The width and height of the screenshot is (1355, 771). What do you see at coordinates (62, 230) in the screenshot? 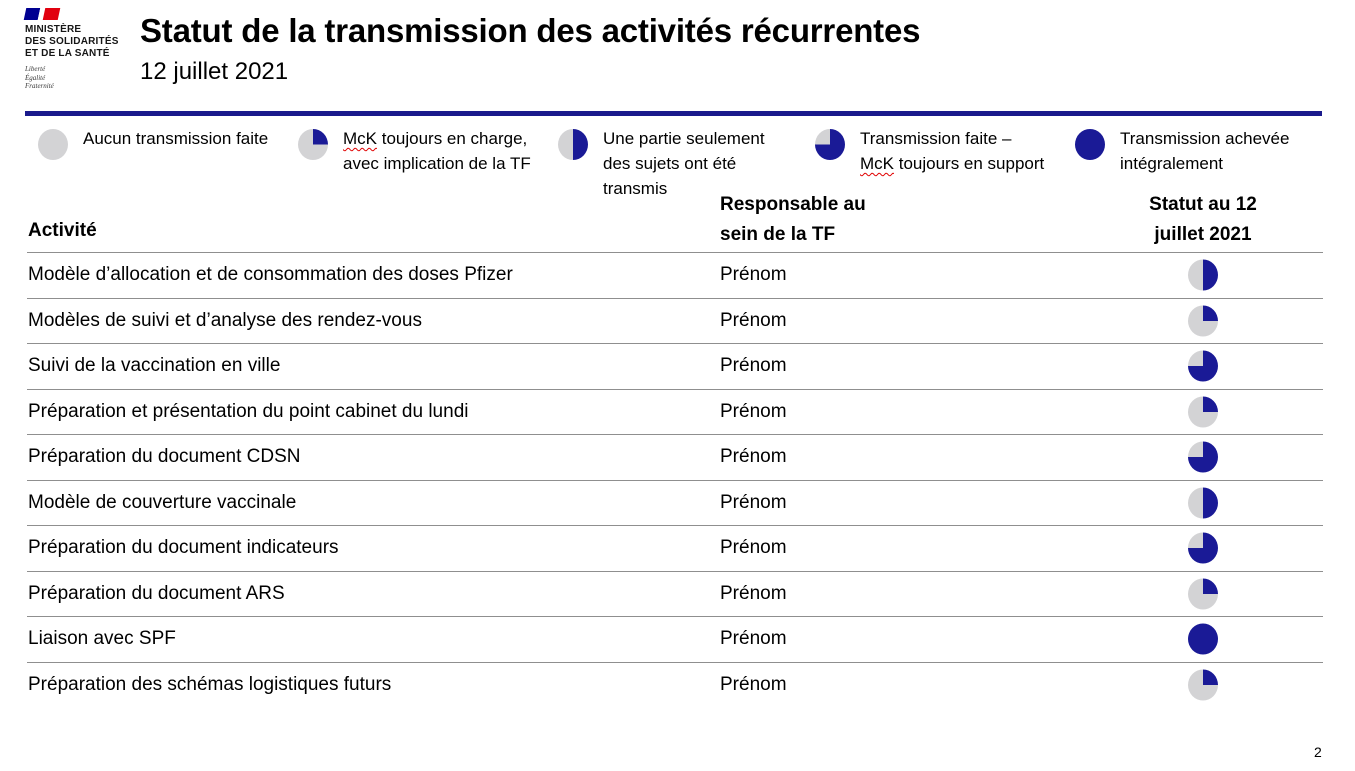
I see `column-header-activity: Activité` at bounding box center [62, 230].